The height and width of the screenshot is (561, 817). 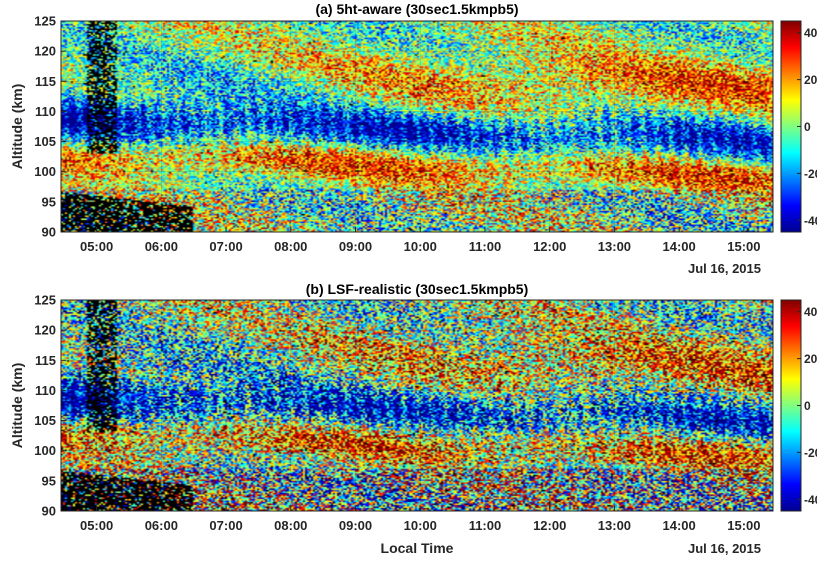 I want to click on x-axis-label: Local Time, so click(x=417, y=548).